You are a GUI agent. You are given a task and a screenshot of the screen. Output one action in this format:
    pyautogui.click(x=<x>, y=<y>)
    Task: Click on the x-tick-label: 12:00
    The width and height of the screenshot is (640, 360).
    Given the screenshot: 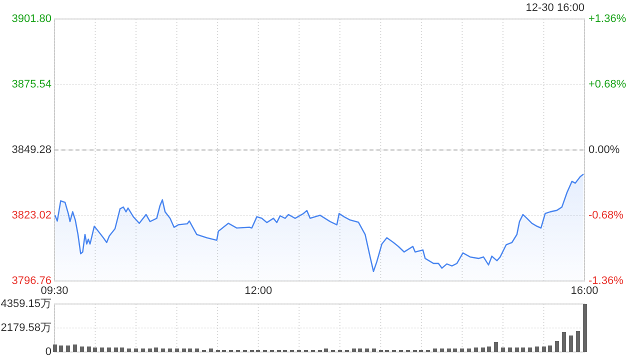 What is the action you would take?
    pyautogui.click(x=258, y=291)
    